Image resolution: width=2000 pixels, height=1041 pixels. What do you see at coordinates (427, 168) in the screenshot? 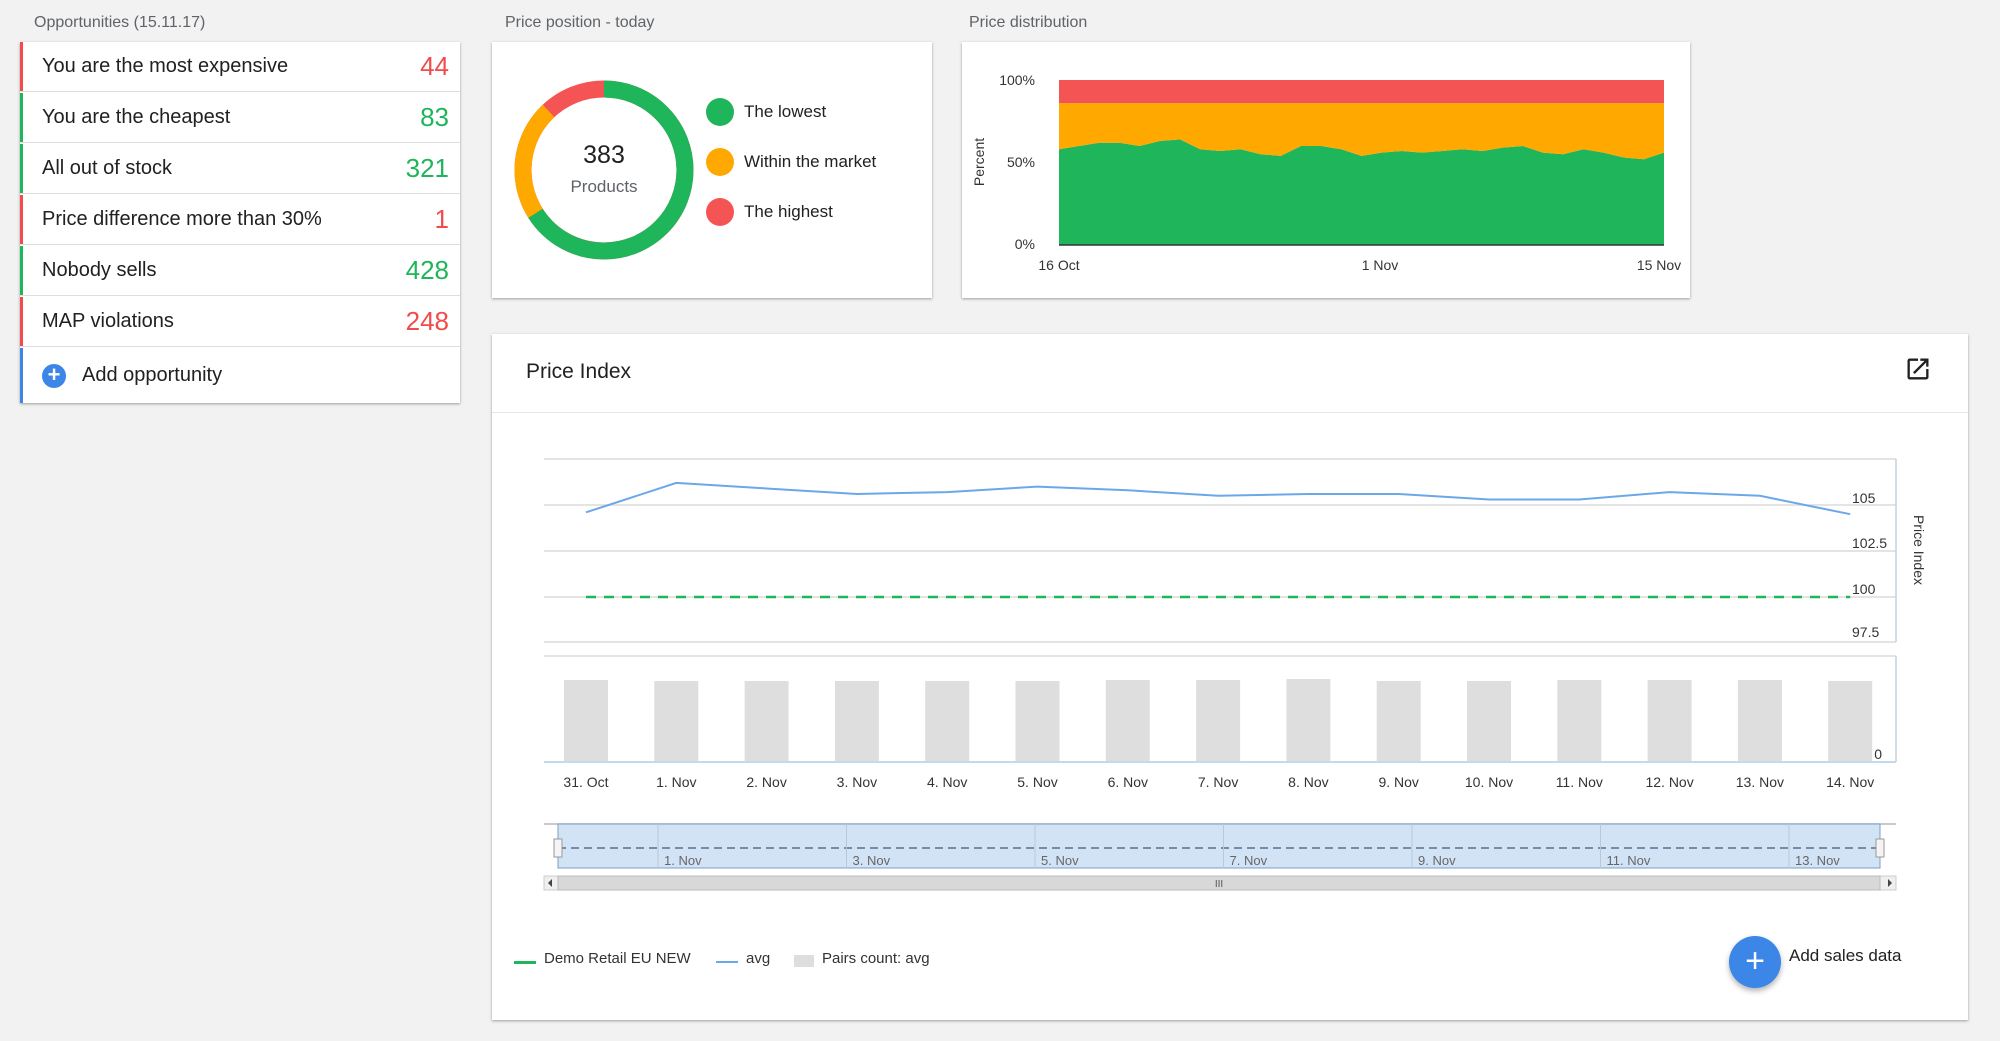
I see `opportunity-count: 321` at bounding box center [427, 168].